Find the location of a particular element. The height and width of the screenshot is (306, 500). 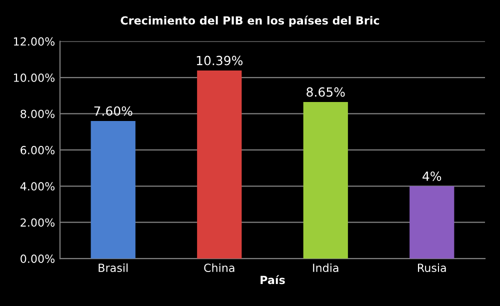

chart-title: Crecimiento del PIB en los países del Bric is located at coordinates (250, 21).